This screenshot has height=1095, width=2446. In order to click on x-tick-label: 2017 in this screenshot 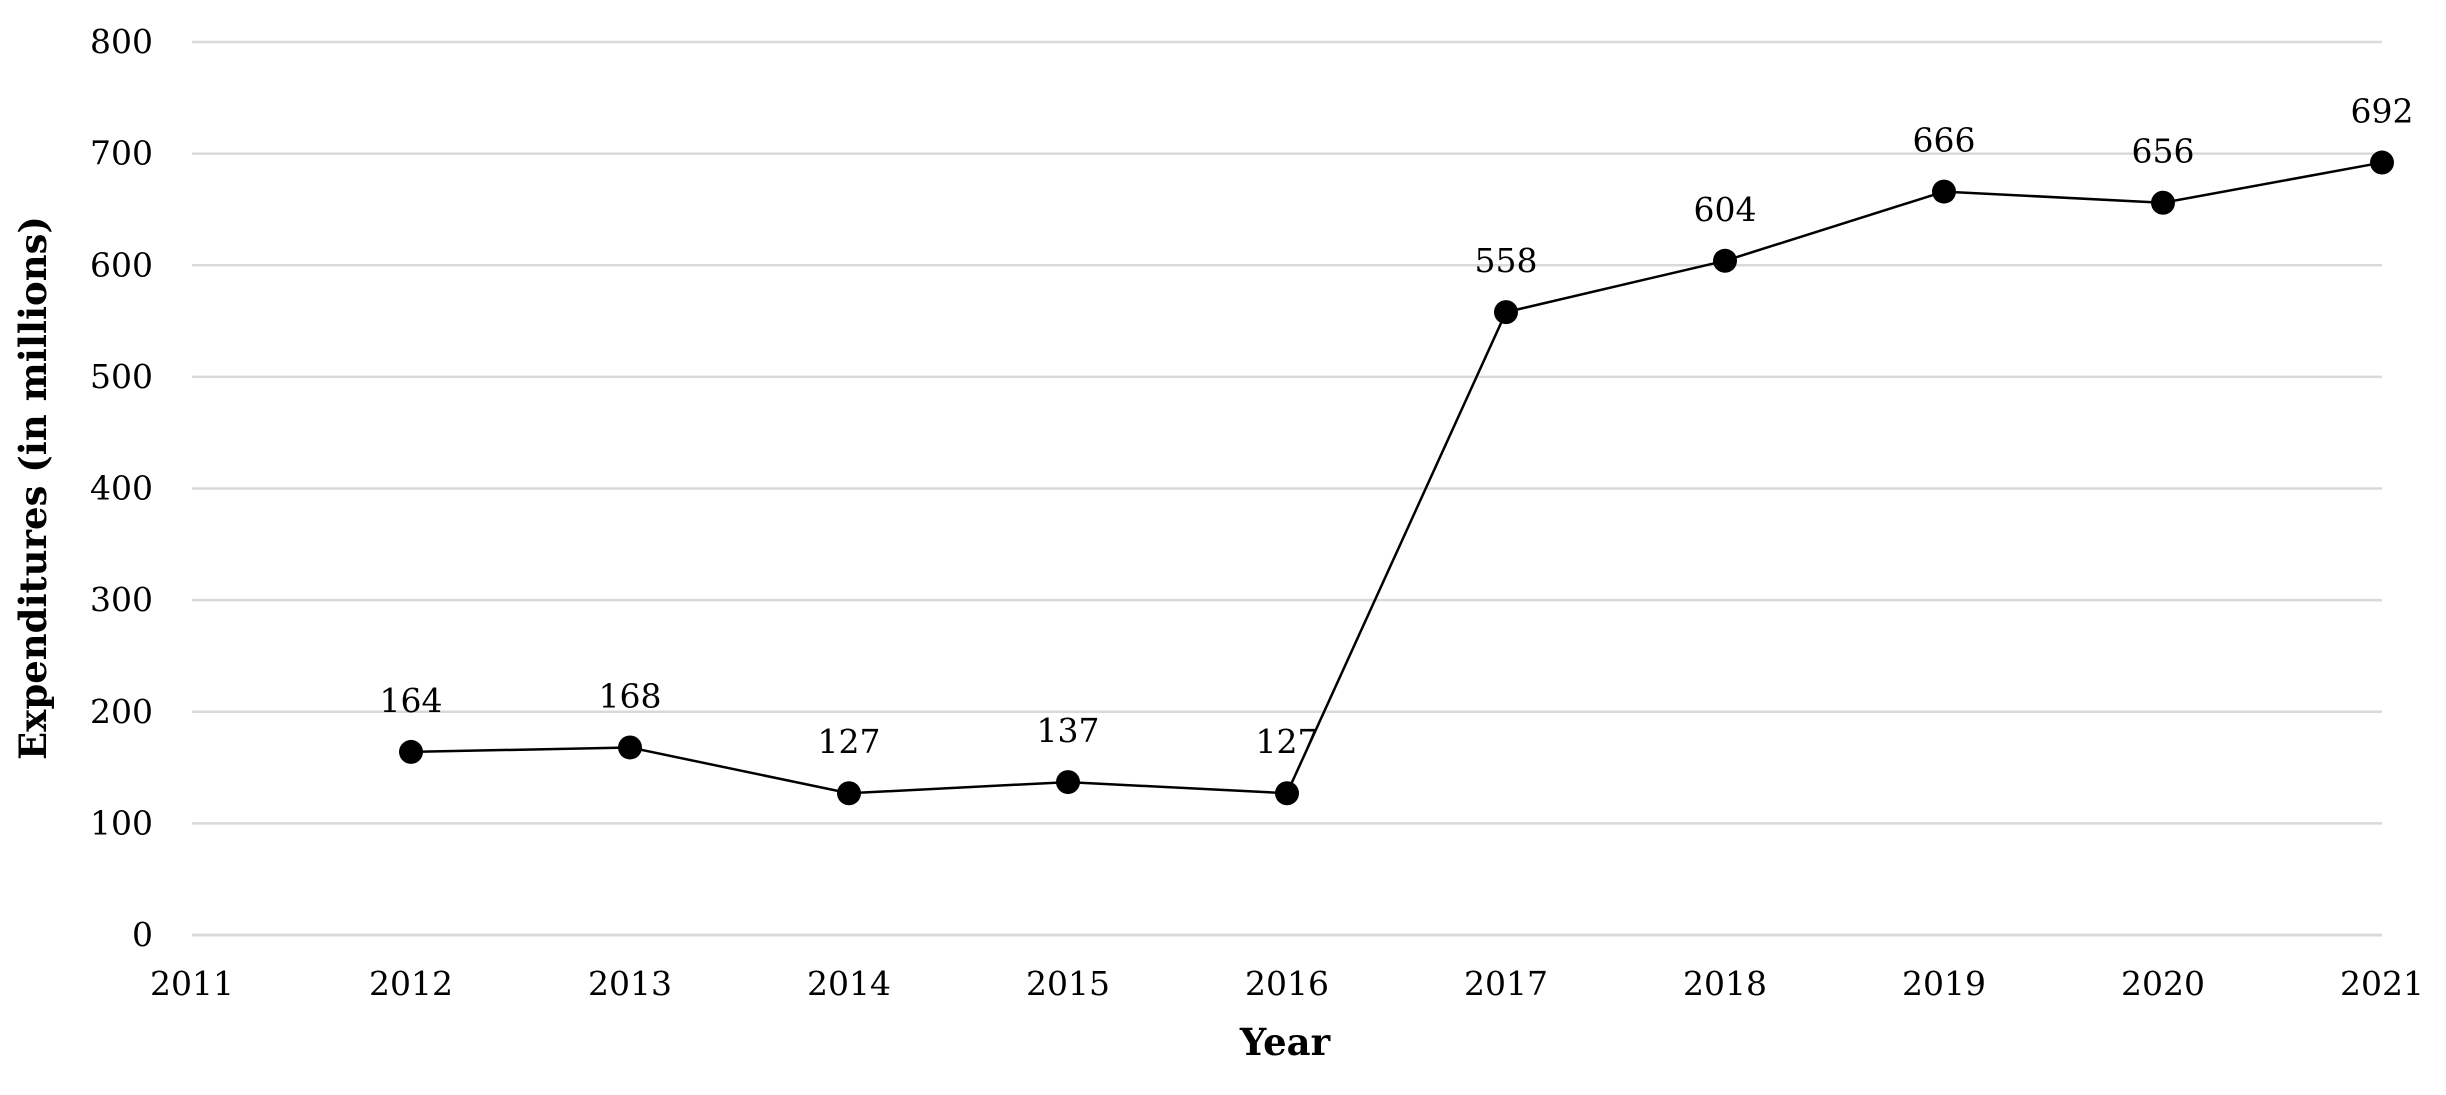, I will do `click(1506, 983)`.